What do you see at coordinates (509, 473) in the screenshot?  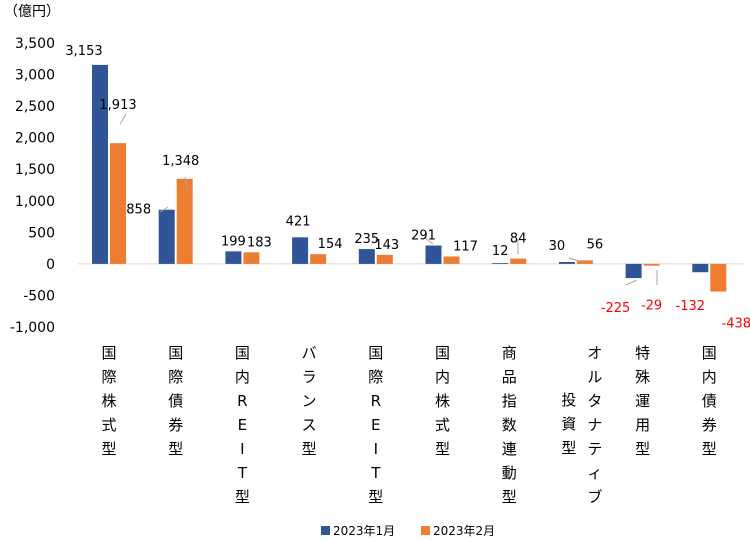 I see `category-label-char: 動` at bounding box center [509, 473].